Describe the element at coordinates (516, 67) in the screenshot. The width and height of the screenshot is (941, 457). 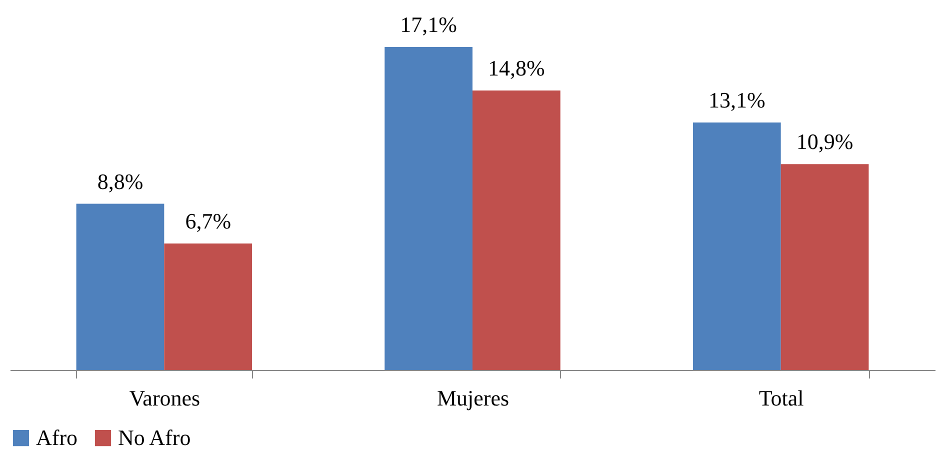
I see `data-label: 14,8%` at that location.